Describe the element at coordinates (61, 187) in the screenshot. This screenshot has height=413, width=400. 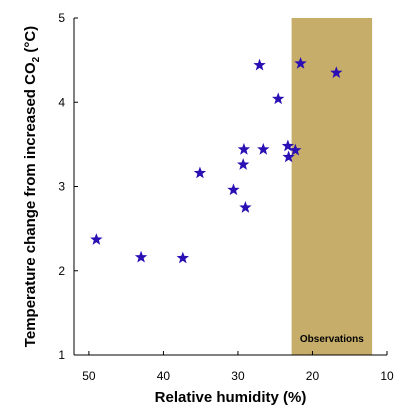
I see `y-tick-label: 3` at that location.